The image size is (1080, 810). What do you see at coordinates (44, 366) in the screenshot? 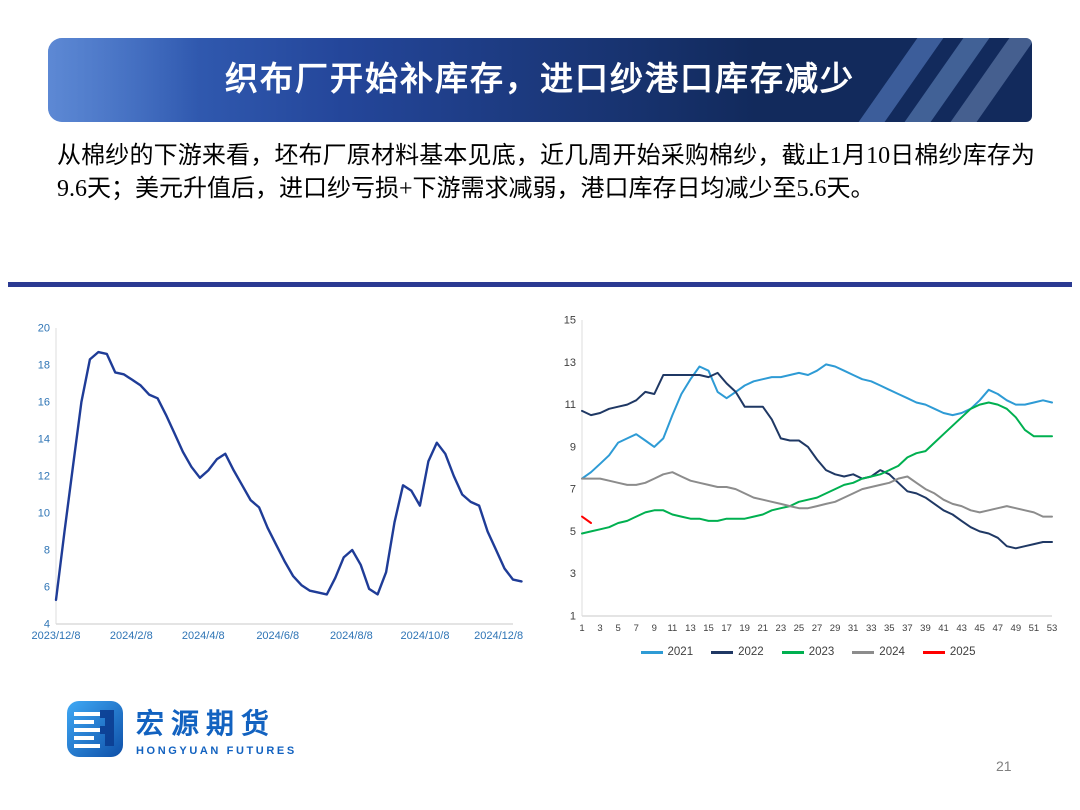
I see `svg-text: 18` at bounding box center [44, 366].